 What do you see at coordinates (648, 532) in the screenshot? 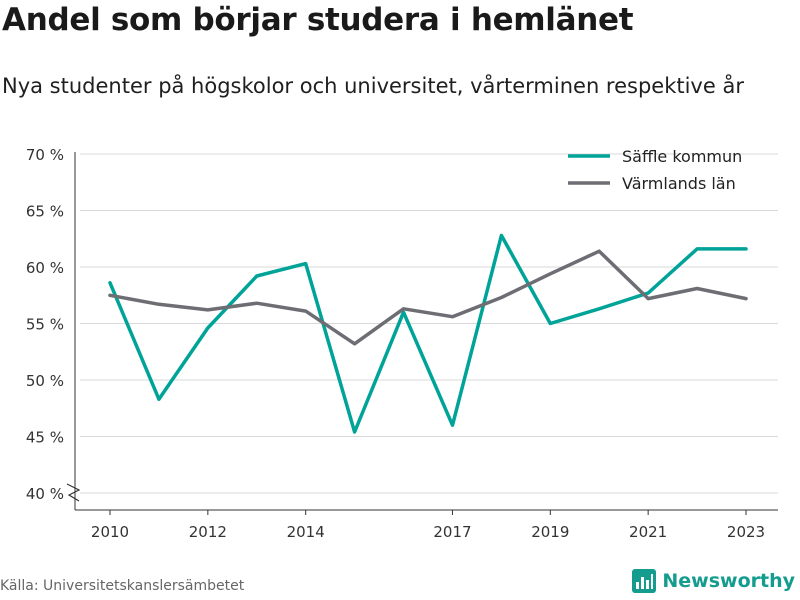
I see `x-tick-label: 2021` at bounding box center [648, 532].